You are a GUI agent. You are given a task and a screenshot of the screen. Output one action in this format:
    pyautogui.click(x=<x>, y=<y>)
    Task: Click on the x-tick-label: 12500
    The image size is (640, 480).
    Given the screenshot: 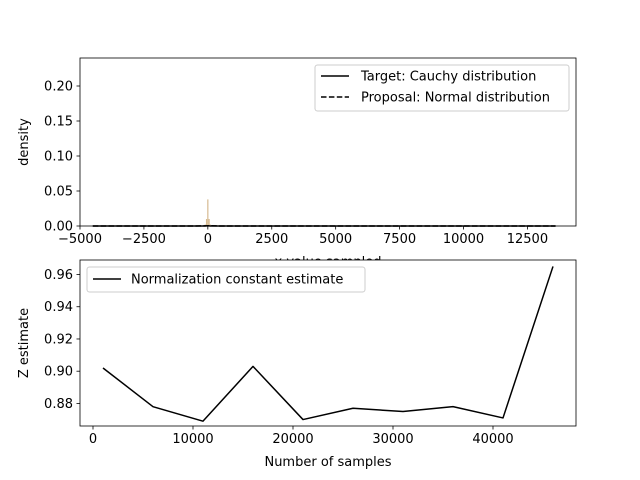 What is the action you would take?
    pyautogui.click(x=527, y=239)
    